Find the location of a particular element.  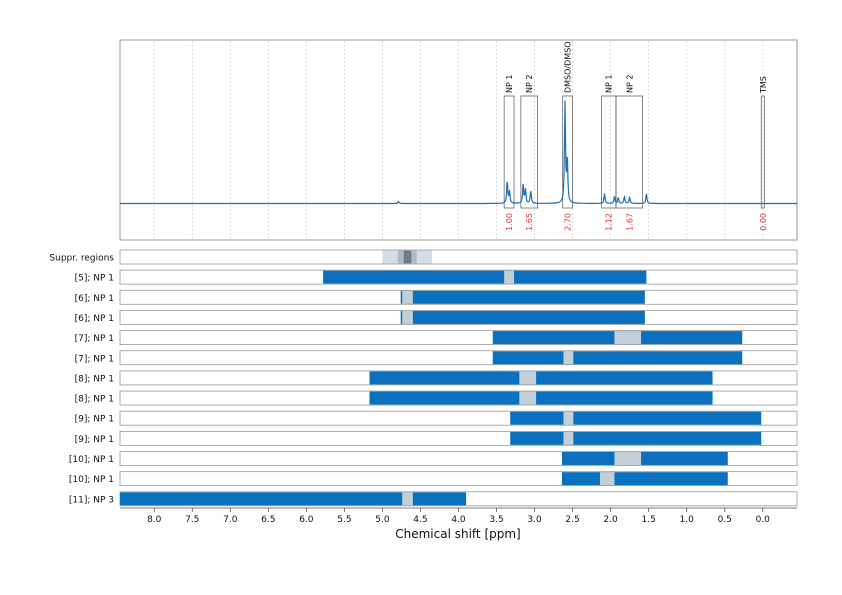

x-tick-label: 5.5 is located at coordinates (344, 520).